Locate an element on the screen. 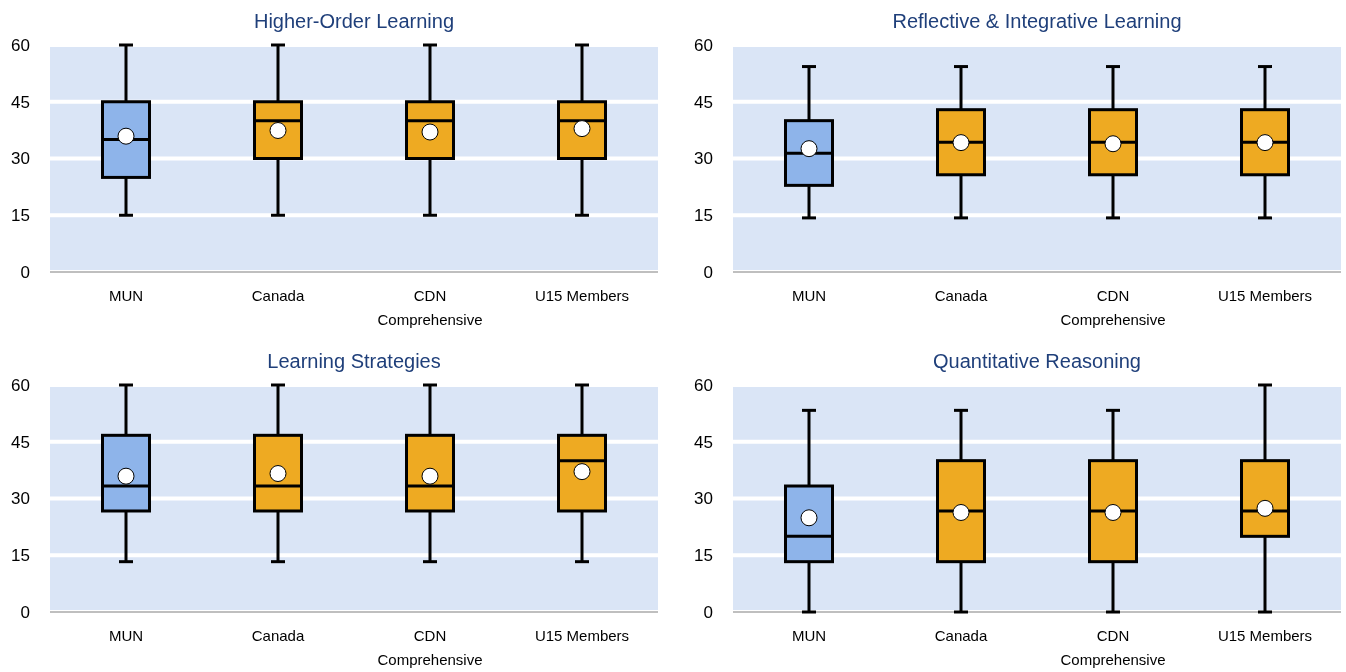  chart-title: Higher-Order Learning is located at coordinates (354, 21).